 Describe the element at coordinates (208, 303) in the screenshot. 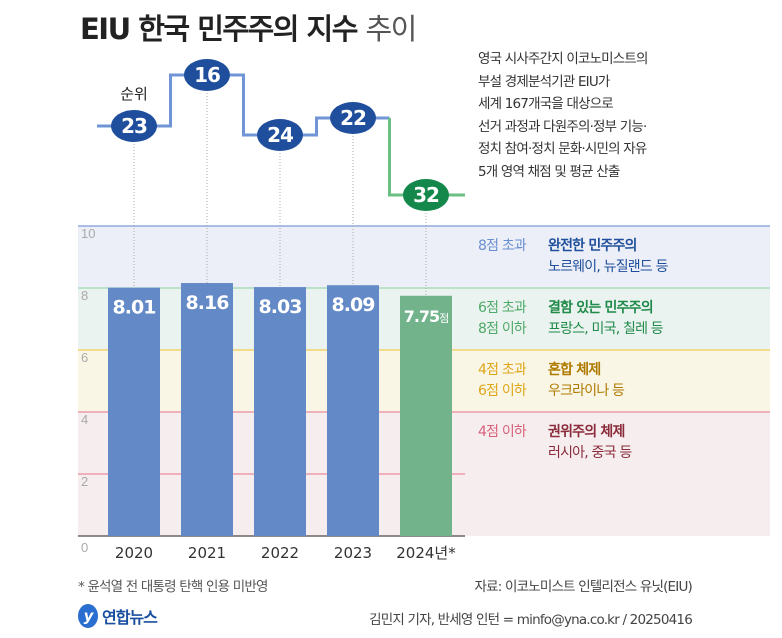

I see `bar-value-label: 8.16` at that location.